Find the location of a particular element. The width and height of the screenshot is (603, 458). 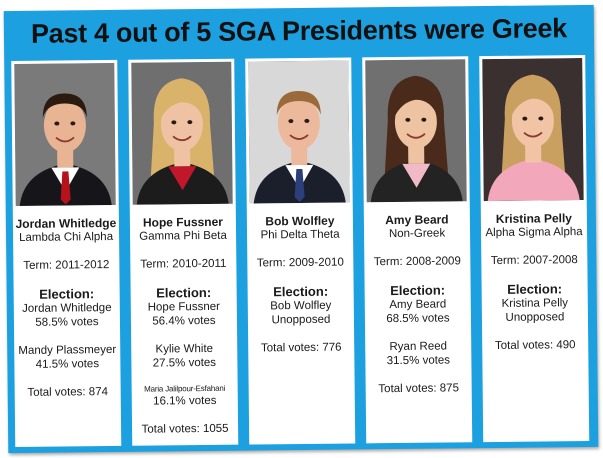

total-votes: Total votes: 875 is located at coordinates (419, 389).